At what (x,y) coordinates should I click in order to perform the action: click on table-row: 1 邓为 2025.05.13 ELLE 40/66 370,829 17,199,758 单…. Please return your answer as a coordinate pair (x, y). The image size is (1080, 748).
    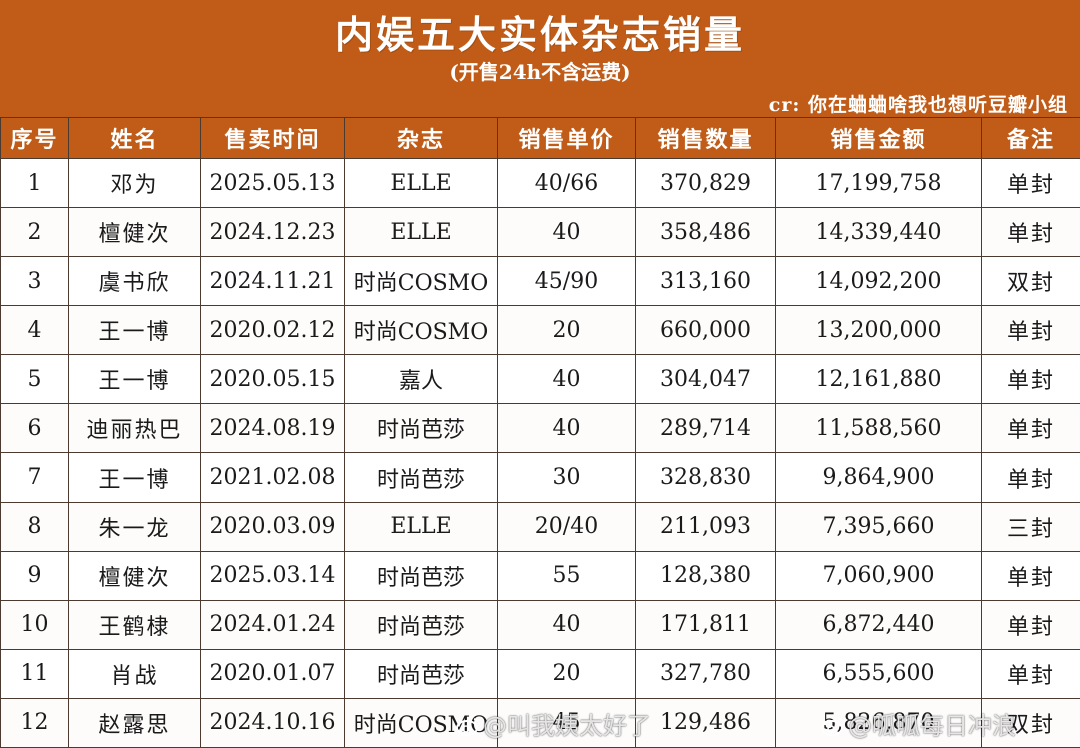
    Looking at the image, I should click on (540, 183).